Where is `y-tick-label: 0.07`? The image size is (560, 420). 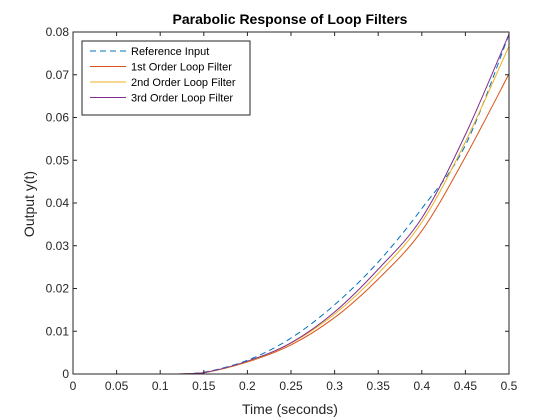
y-tick-label: 0.07 is located at coordinates (58, 75).